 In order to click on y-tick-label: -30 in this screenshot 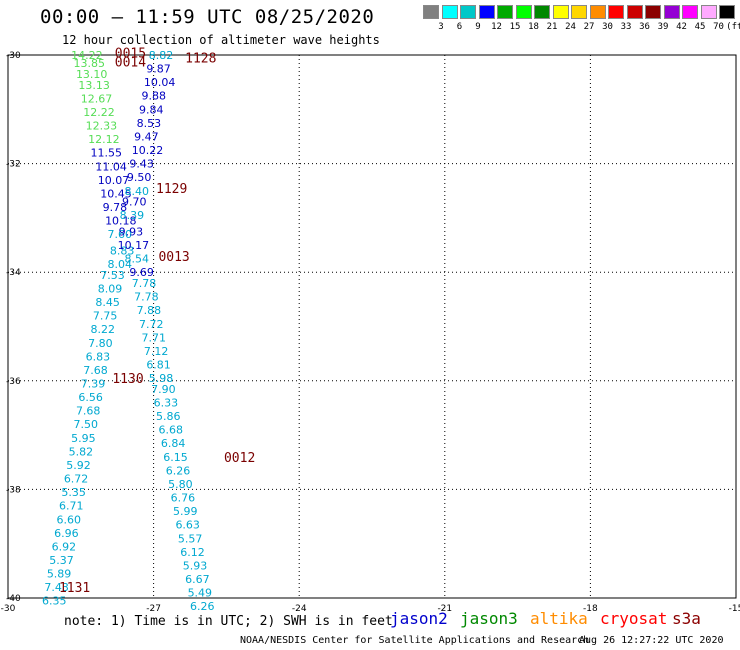, I will do `click(13, 56)`.